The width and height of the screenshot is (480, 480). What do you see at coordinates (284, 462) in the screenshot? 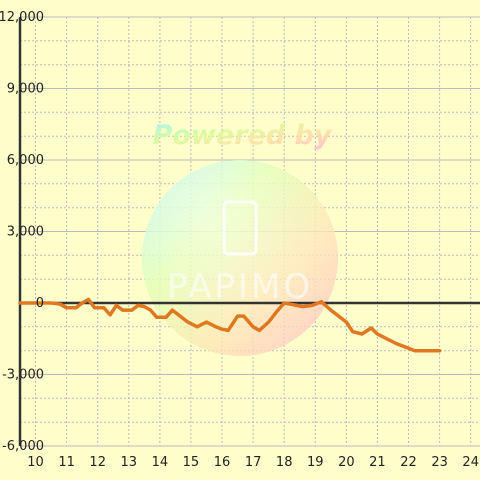
I see `x-tick-label: 18` at bounding box center [284, 462].